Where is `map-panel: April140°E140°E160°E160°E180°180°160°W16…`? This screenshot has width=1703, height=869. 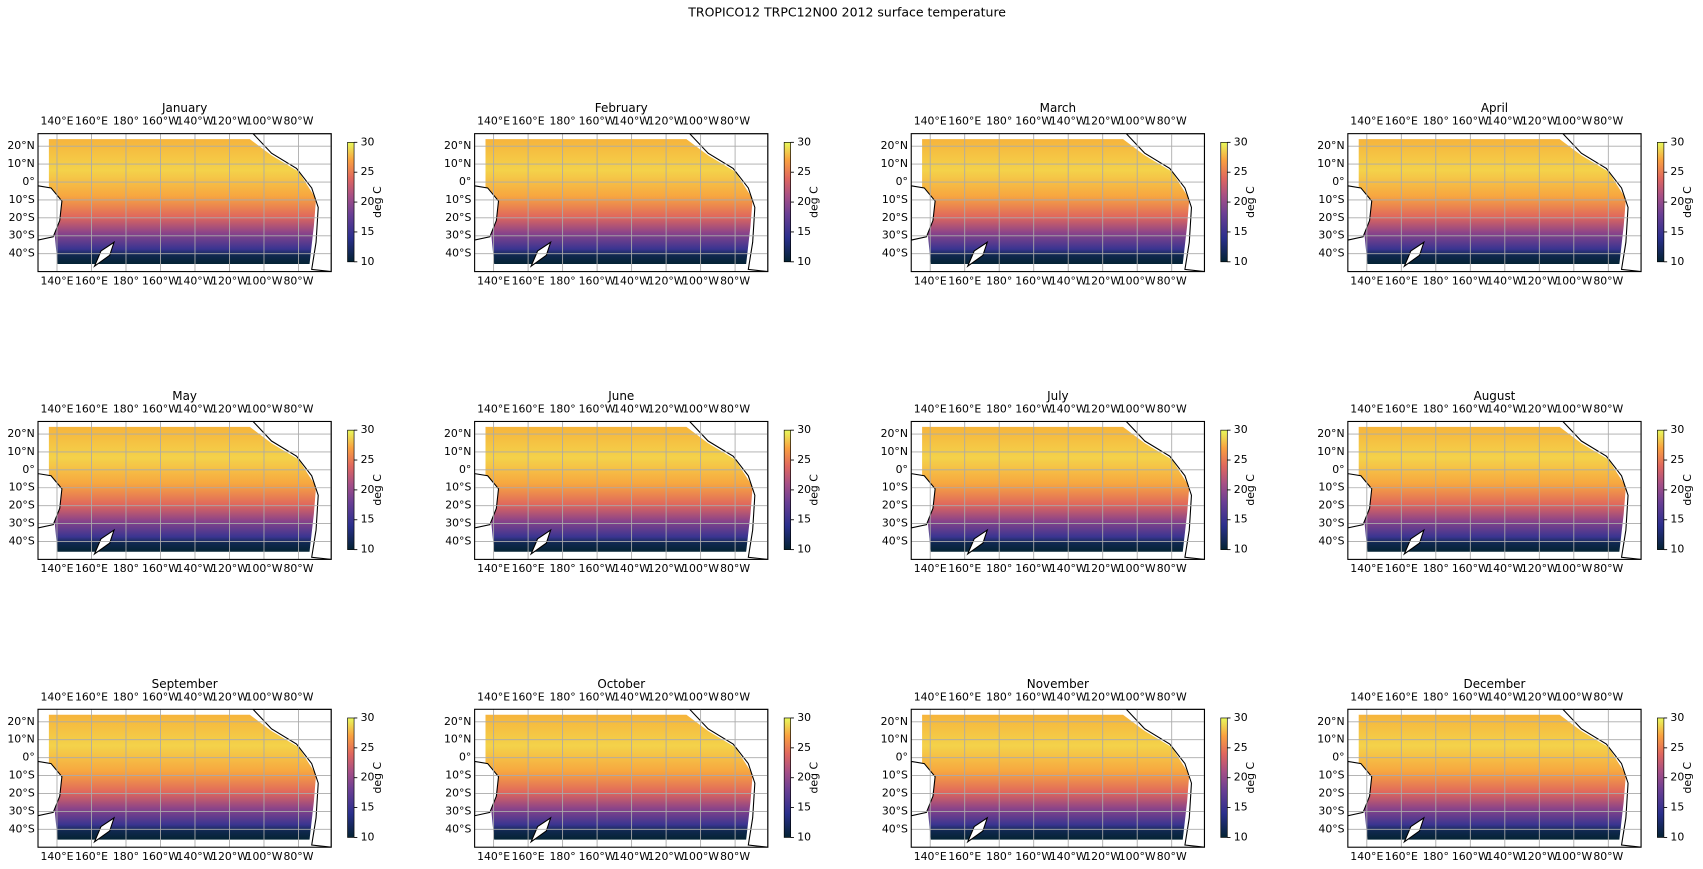 map-panel: April140°E140°E160°E160°E180°180°160°W16… is located at coordinates (1505, 194).